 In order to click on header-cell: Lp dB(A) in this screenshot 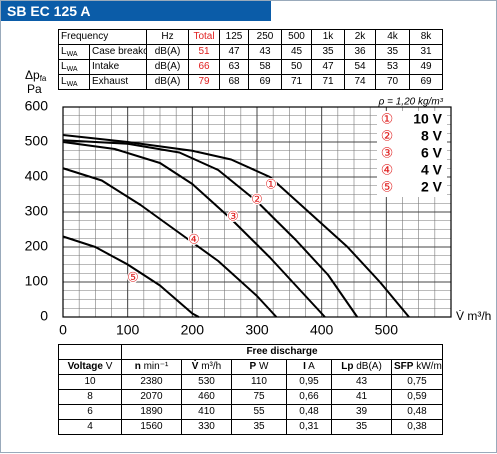, I will do `click(361, 367)`.